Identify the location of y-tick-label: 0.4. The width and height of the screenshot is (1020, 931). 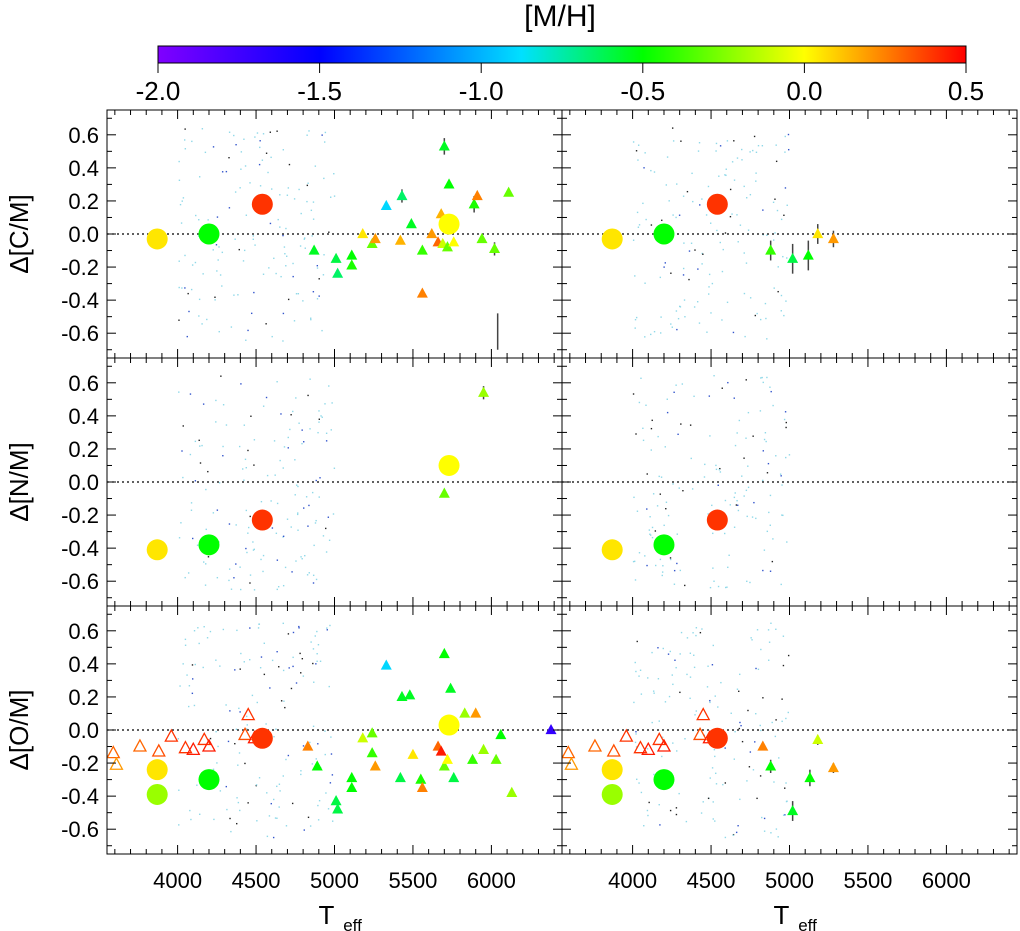
(83, 168).